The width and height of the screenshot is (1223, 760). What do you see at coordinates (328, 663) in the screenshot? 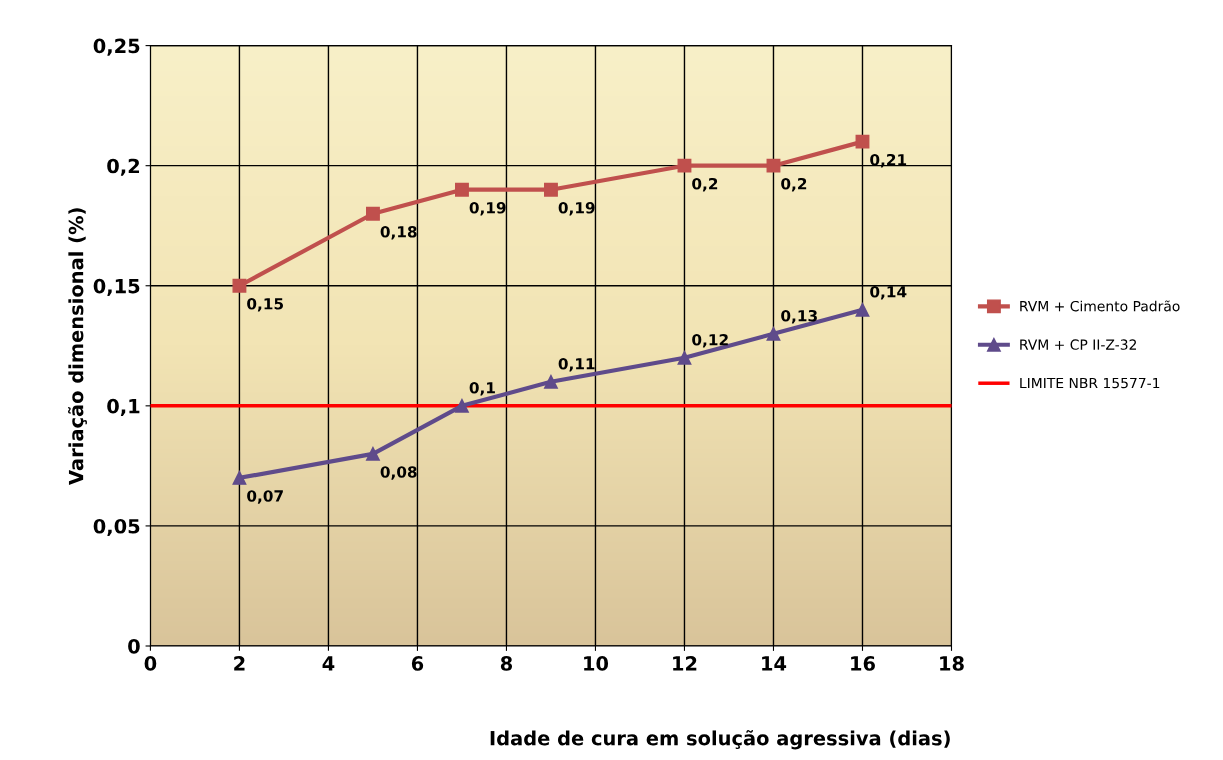
I see `x-tick-label: 4` at bounding box center [328, 663].